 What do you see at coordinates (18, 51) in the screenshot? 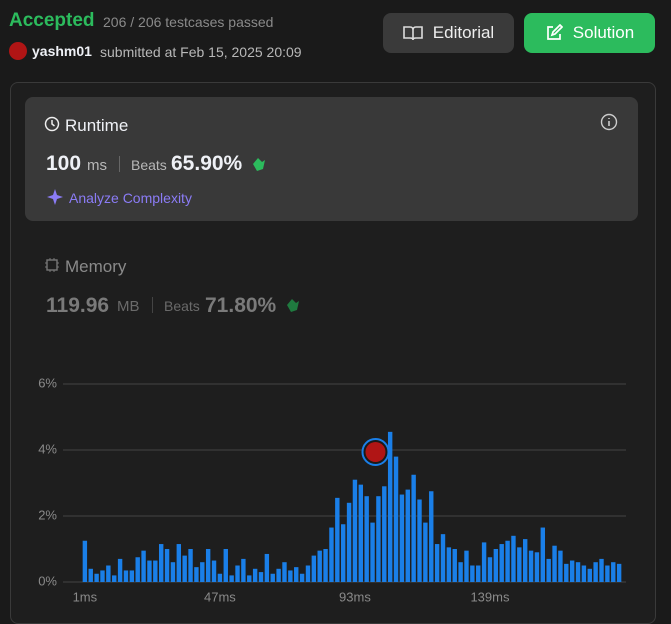
I see `avatar` at bounding box center [18, 51].